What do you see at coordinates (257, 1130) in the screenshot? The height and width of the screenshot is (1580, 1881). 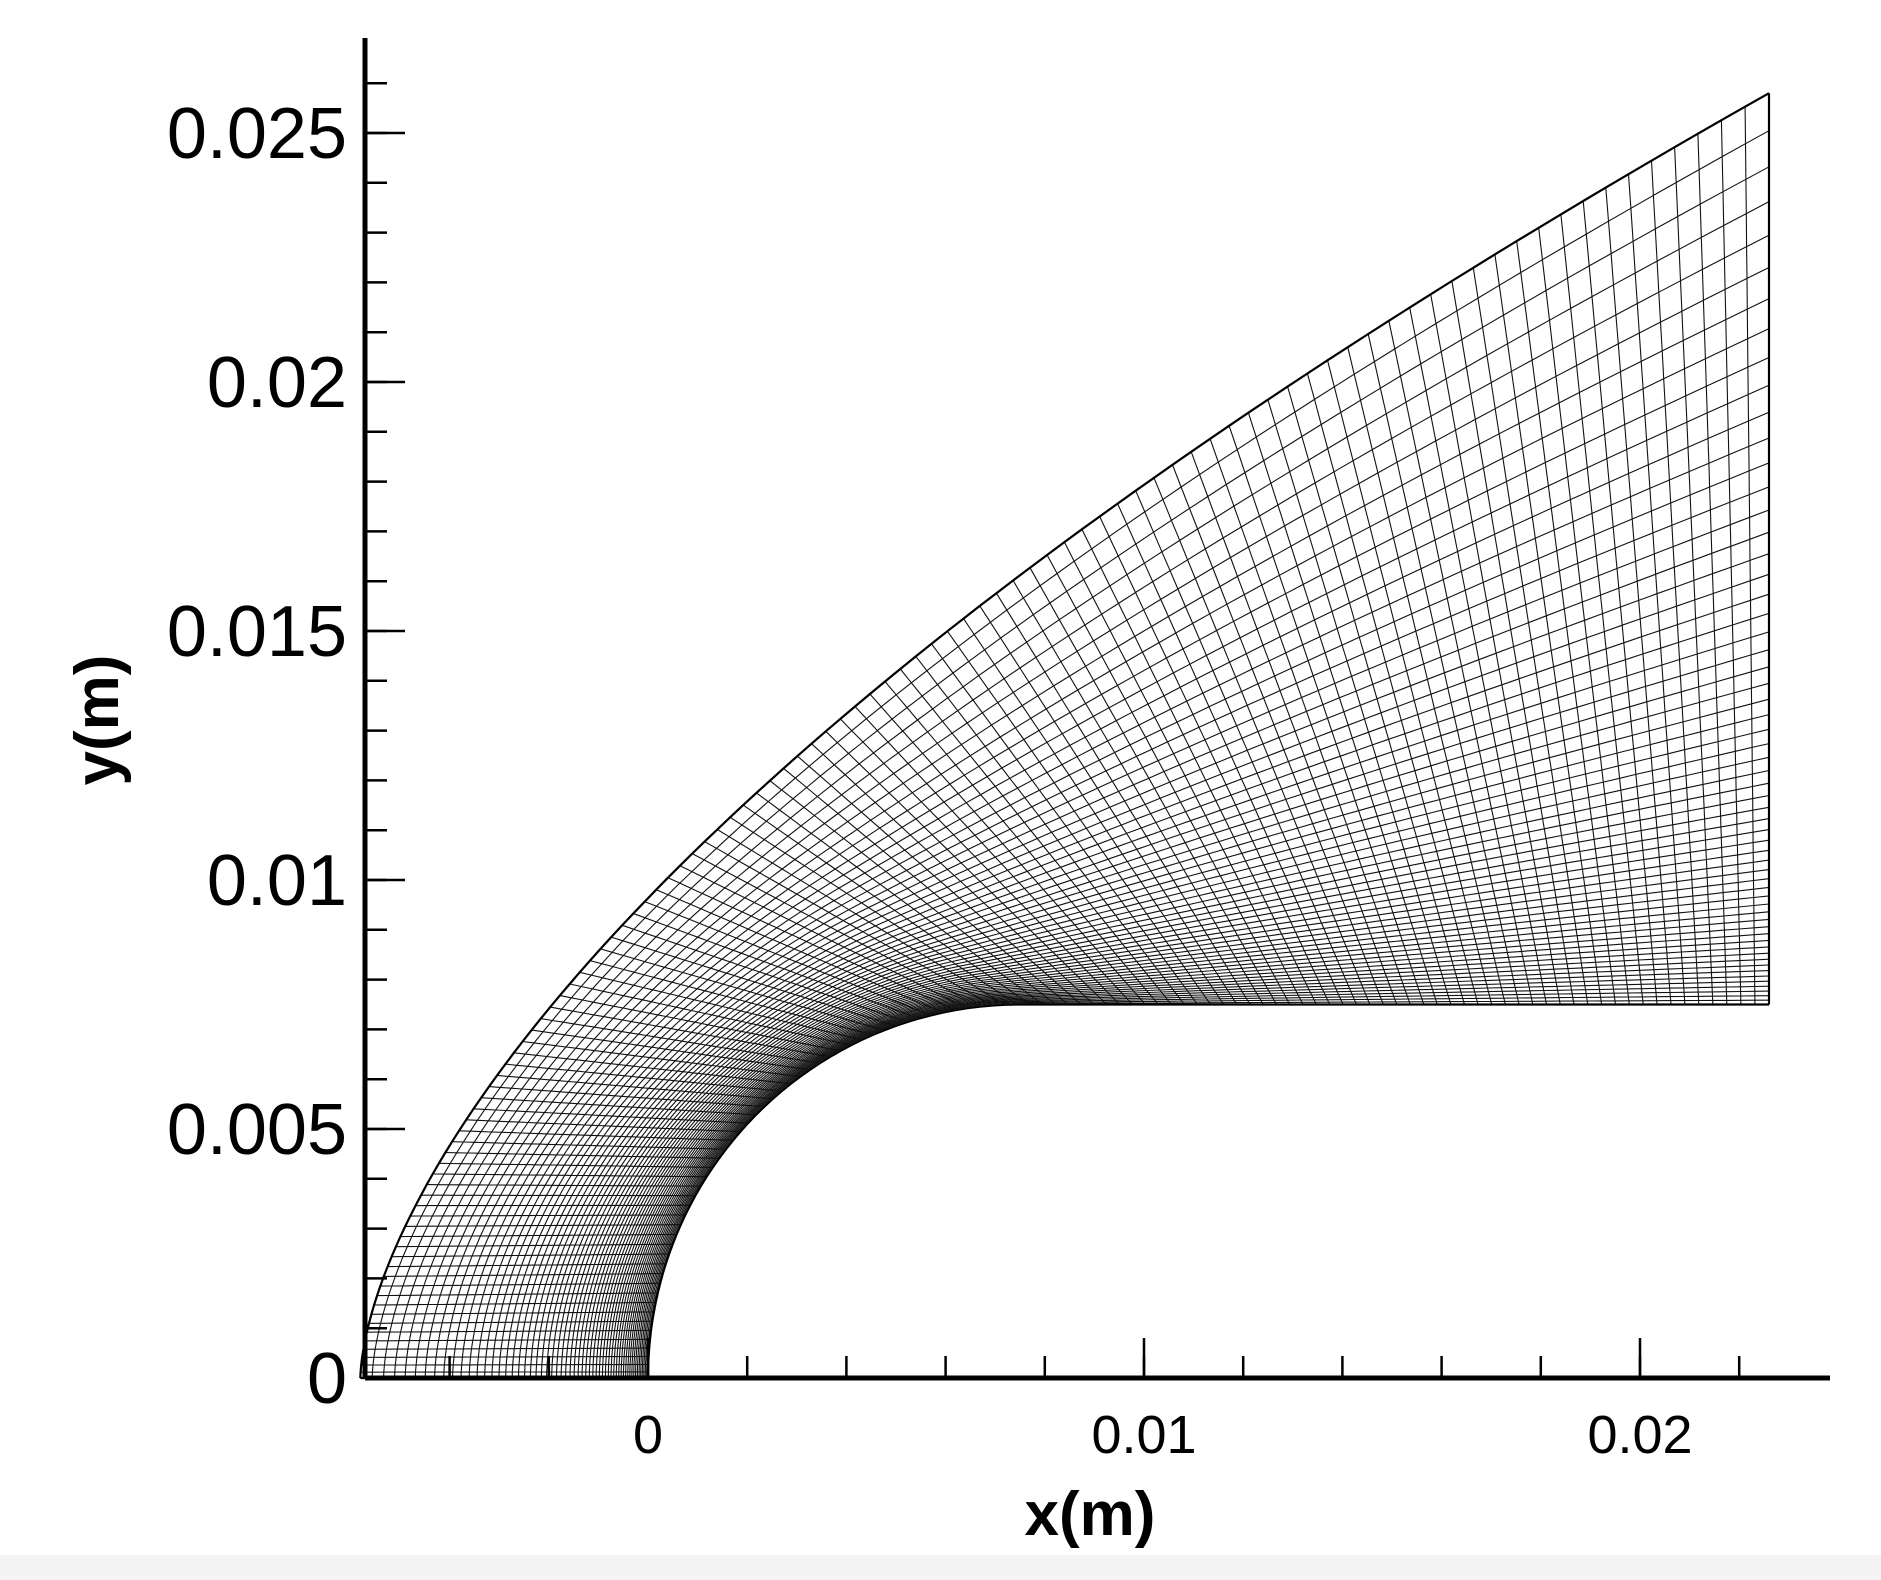 I see `y-tick-label: 0.005` at bounding box center [257, 1130].